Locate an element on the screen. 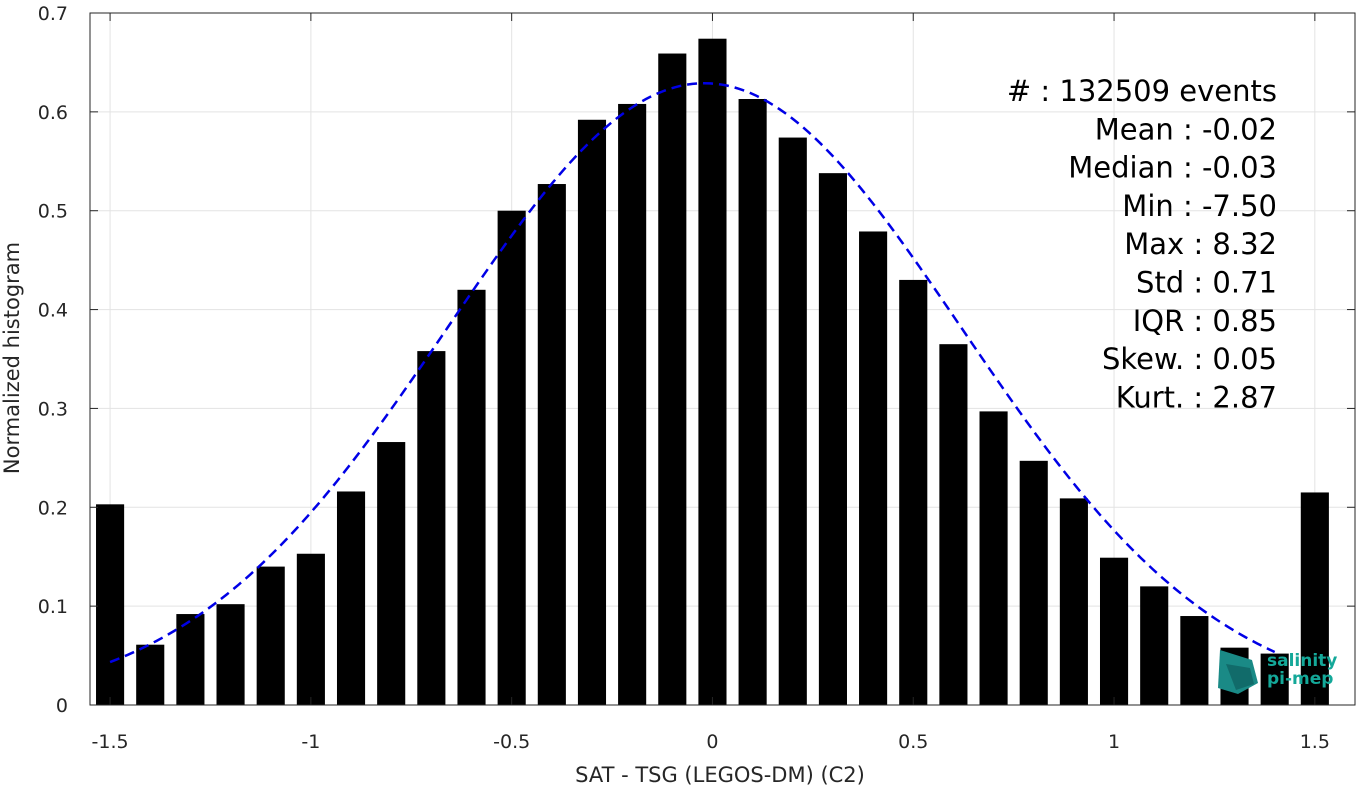 The image size is (1367, 789). stat-annotation-line: Skew. : 0.05 is located at coordinates (1189, 359).